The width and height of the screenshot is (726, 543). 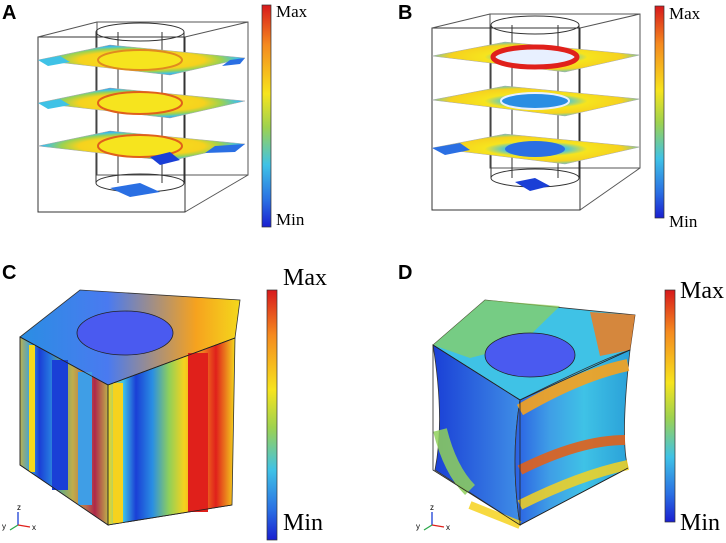 I want to click on panel-b-scale-min: Min, so click(x=683, y=221).